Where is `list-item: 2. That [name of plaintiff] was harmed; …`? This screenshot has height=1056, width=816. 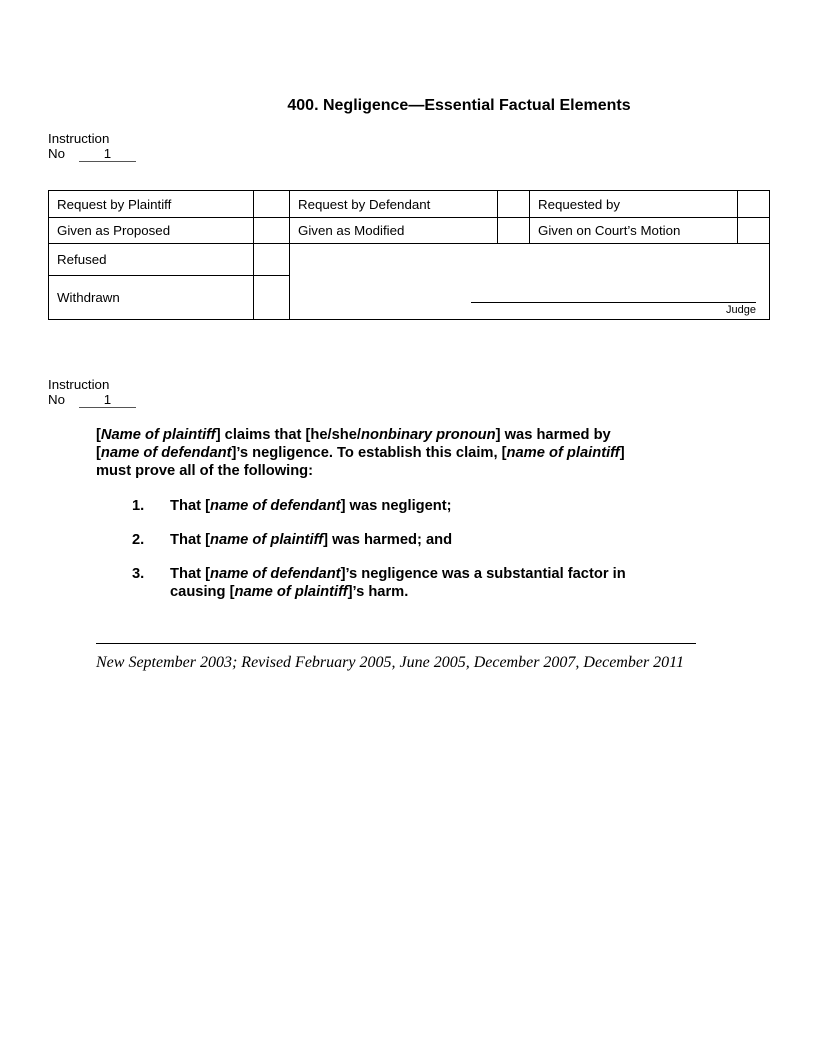
list-item: 2. That [name of plaintiff] was harmed; … is located at coordinates (412, 540).